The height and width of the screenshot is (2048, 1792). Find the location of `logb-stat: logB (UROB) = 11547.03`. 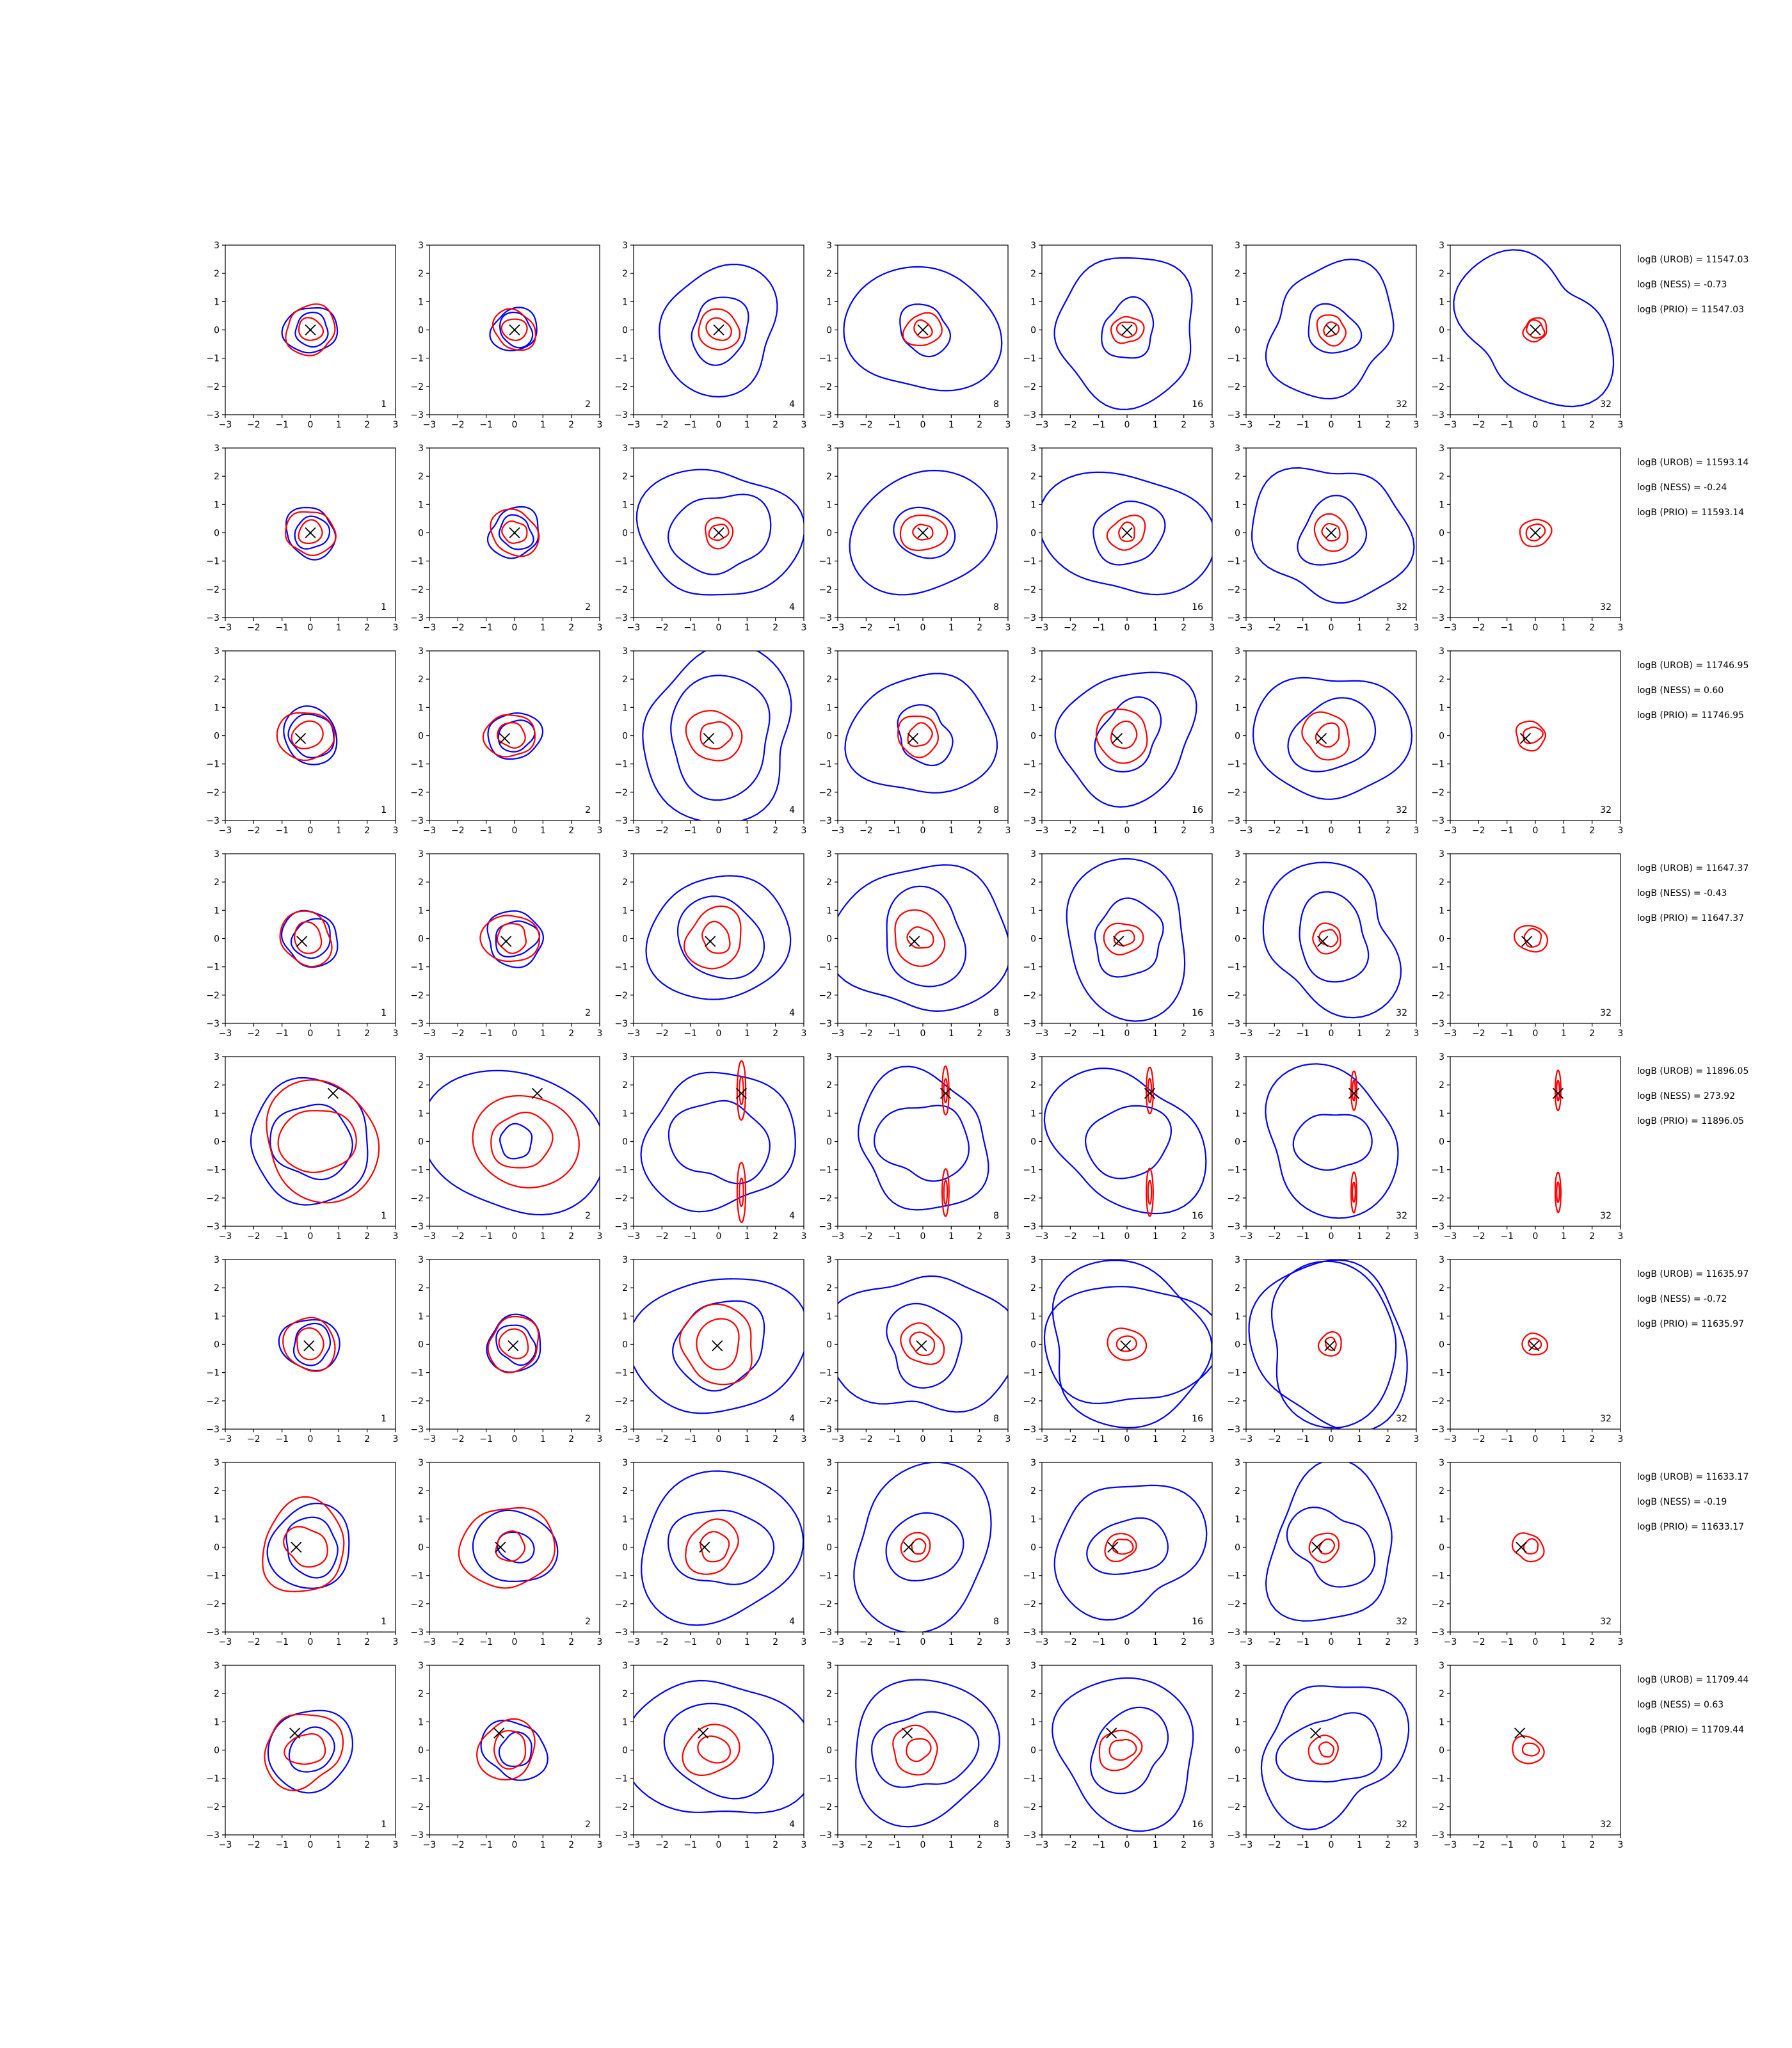

logb-stat: logB (UROB) = 11547.03 is located at coordinates (1692, 260).